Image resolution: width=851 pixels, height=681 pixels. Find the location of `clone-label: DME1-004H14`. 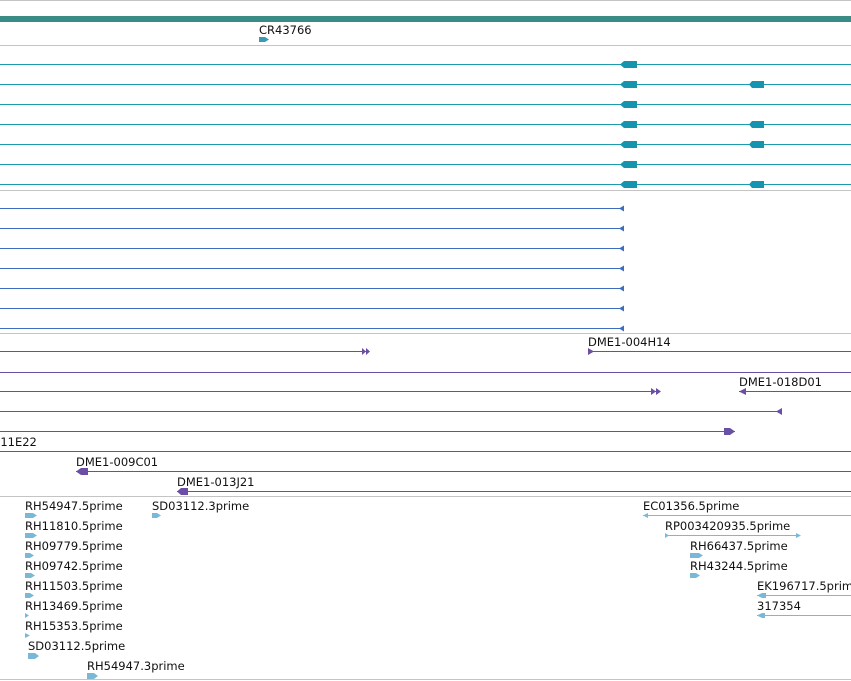

clone-label: DME1-004H14 is located at coordinates (629, 342).